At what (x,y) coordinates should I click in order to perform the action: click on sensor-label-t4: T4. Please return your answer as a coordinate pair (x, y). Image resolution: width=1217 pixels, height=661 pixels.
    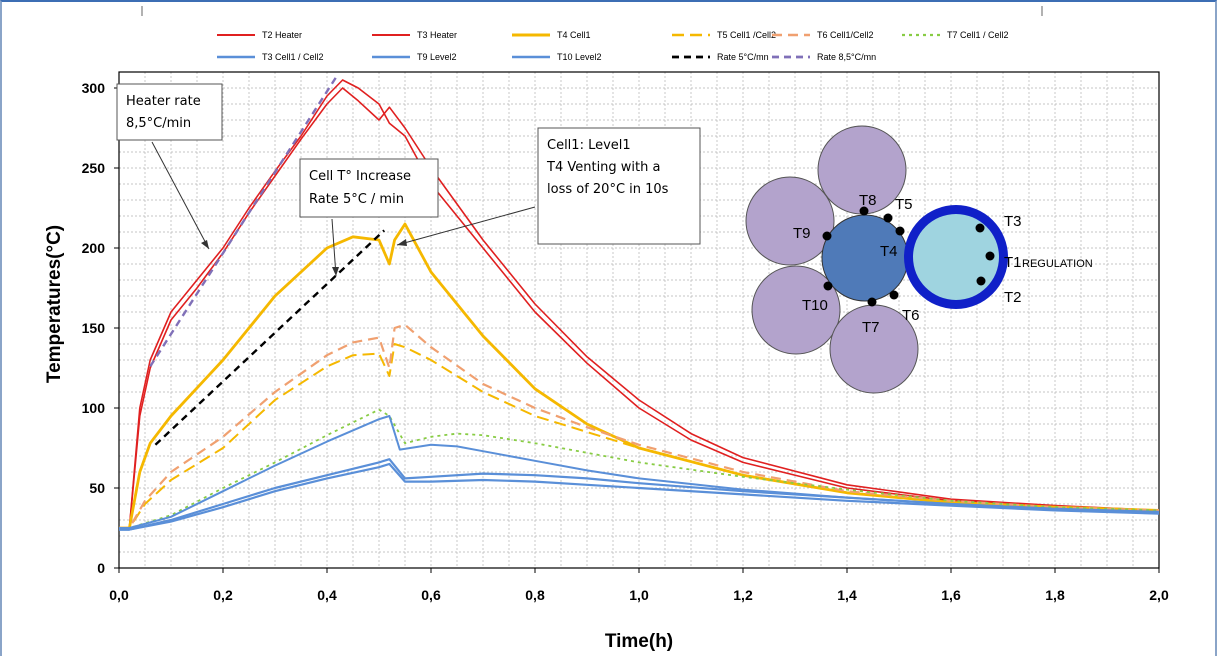
    Looking at the image, I should click on (889, 251).